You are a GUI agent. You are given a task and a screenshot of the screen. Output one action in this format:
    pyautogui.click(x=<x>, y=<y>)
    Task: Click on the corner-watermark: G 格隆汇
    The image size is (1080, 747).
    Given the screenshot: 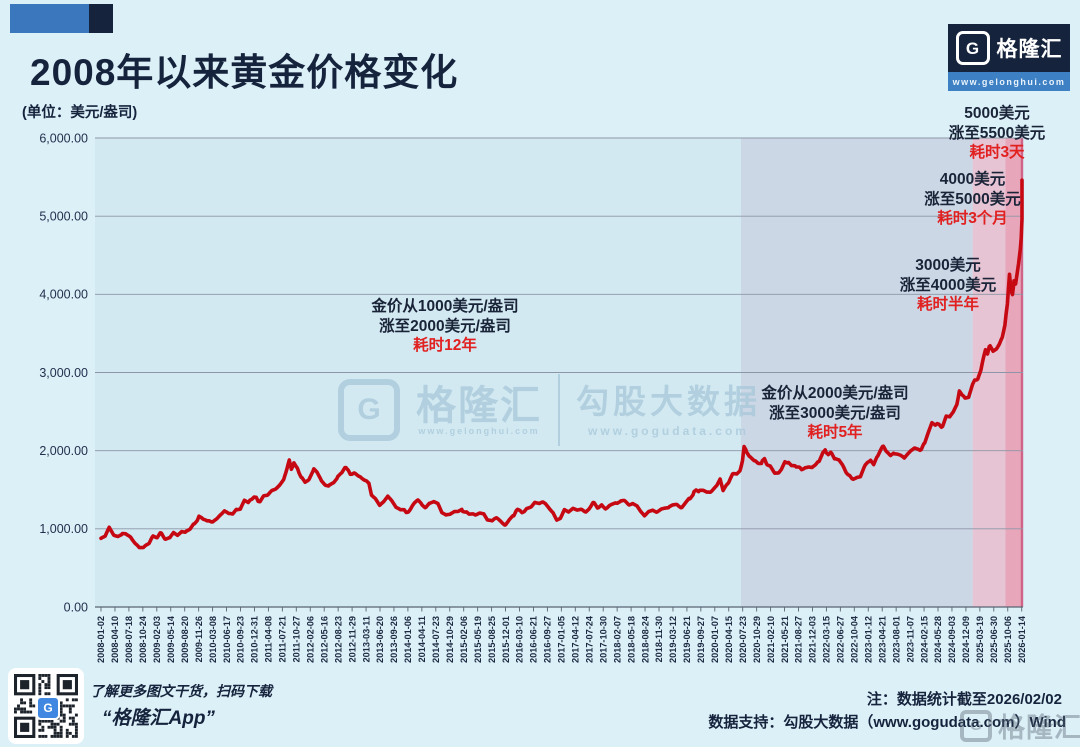 What is the action you would take?
    pyautogui.click(x=1020, y=725)
    